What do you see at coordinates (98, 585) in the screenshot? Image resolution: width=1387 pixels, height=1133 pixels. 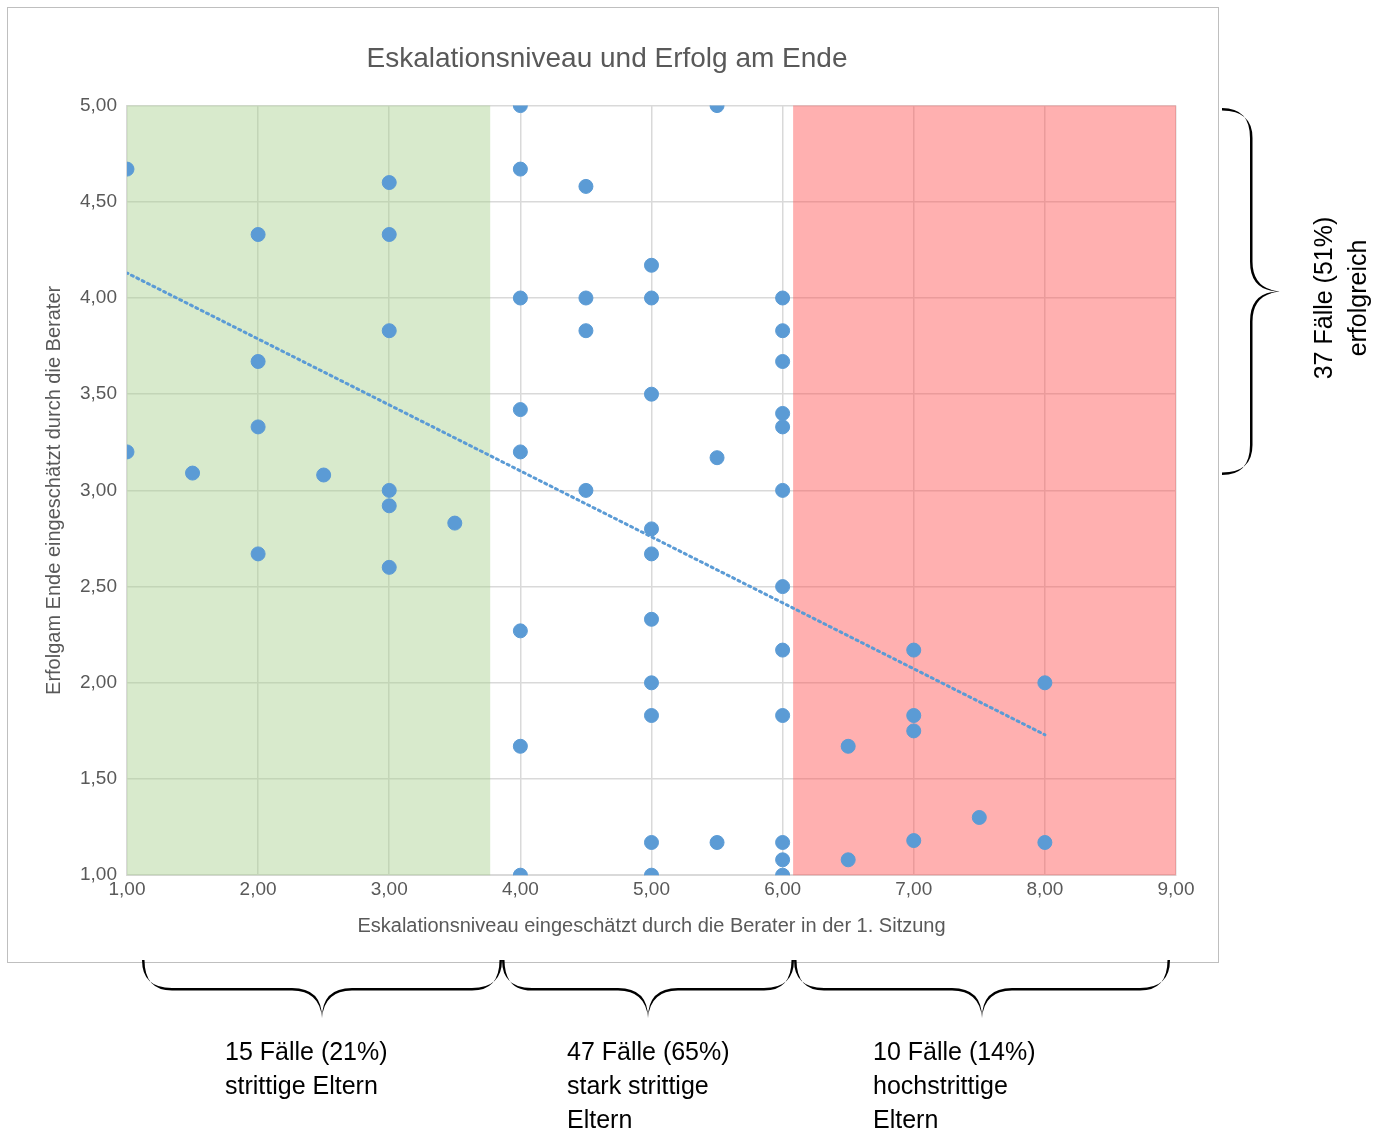 I see `y-tick-label: 2,50` at bounding box center [98, 585].